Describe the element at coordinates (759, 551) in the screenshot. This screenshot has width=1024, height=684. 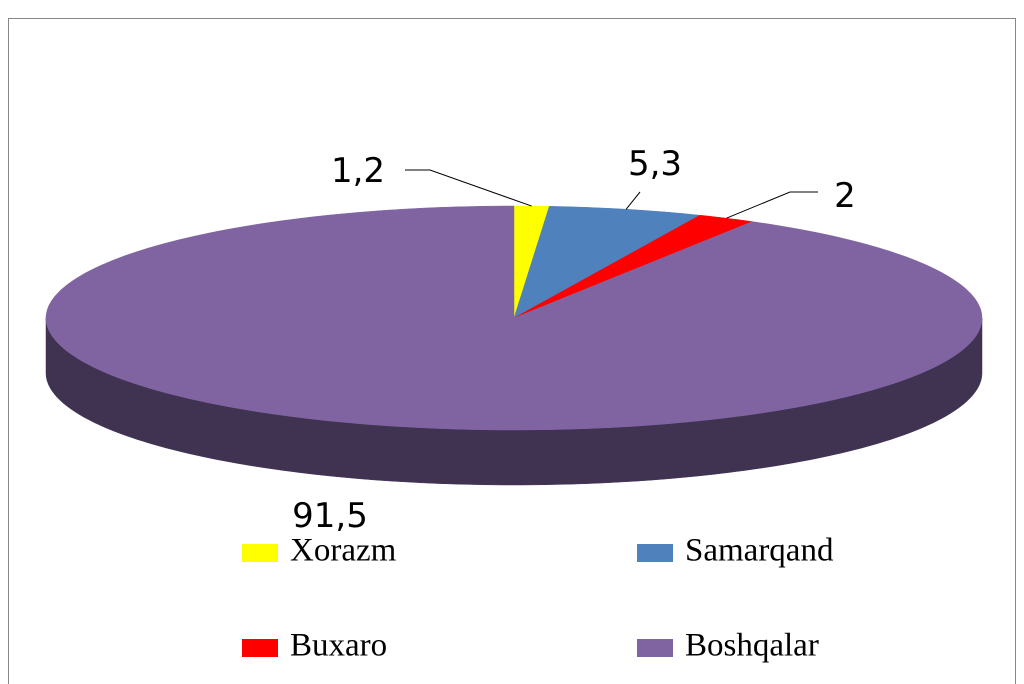
I see `legend-label: Samarqand` at that location.